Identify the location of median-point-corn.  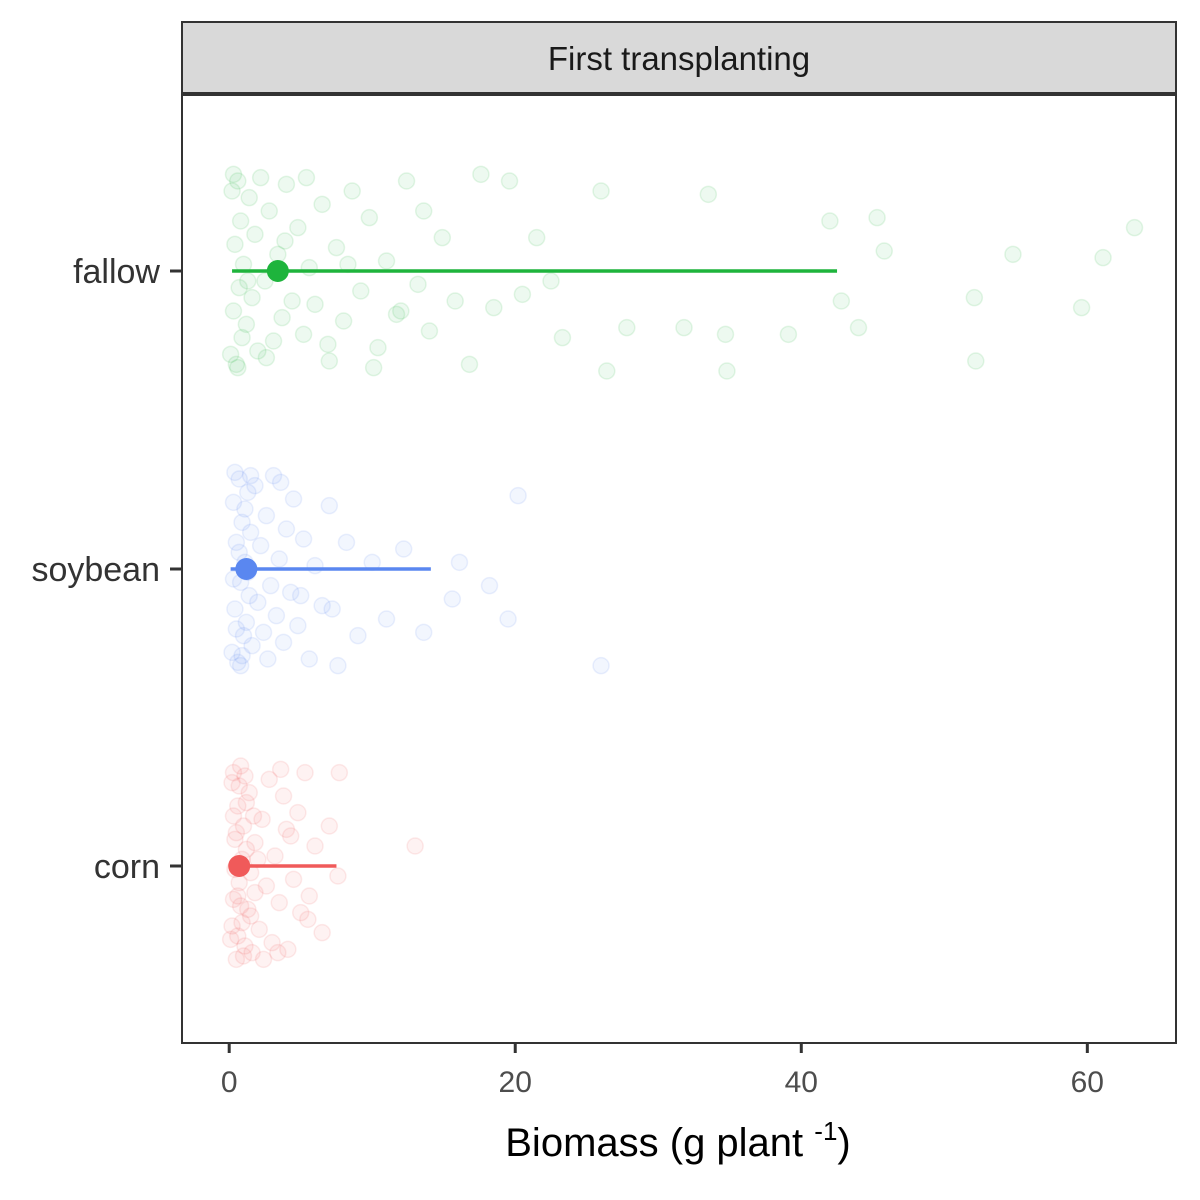
(239, 866).